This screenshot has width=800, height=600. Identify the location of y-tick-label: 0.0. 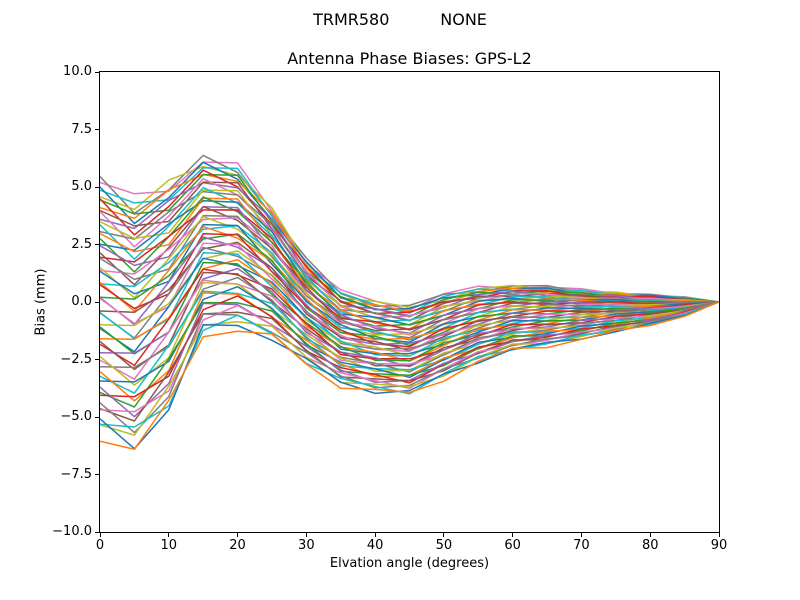
(81, 301).